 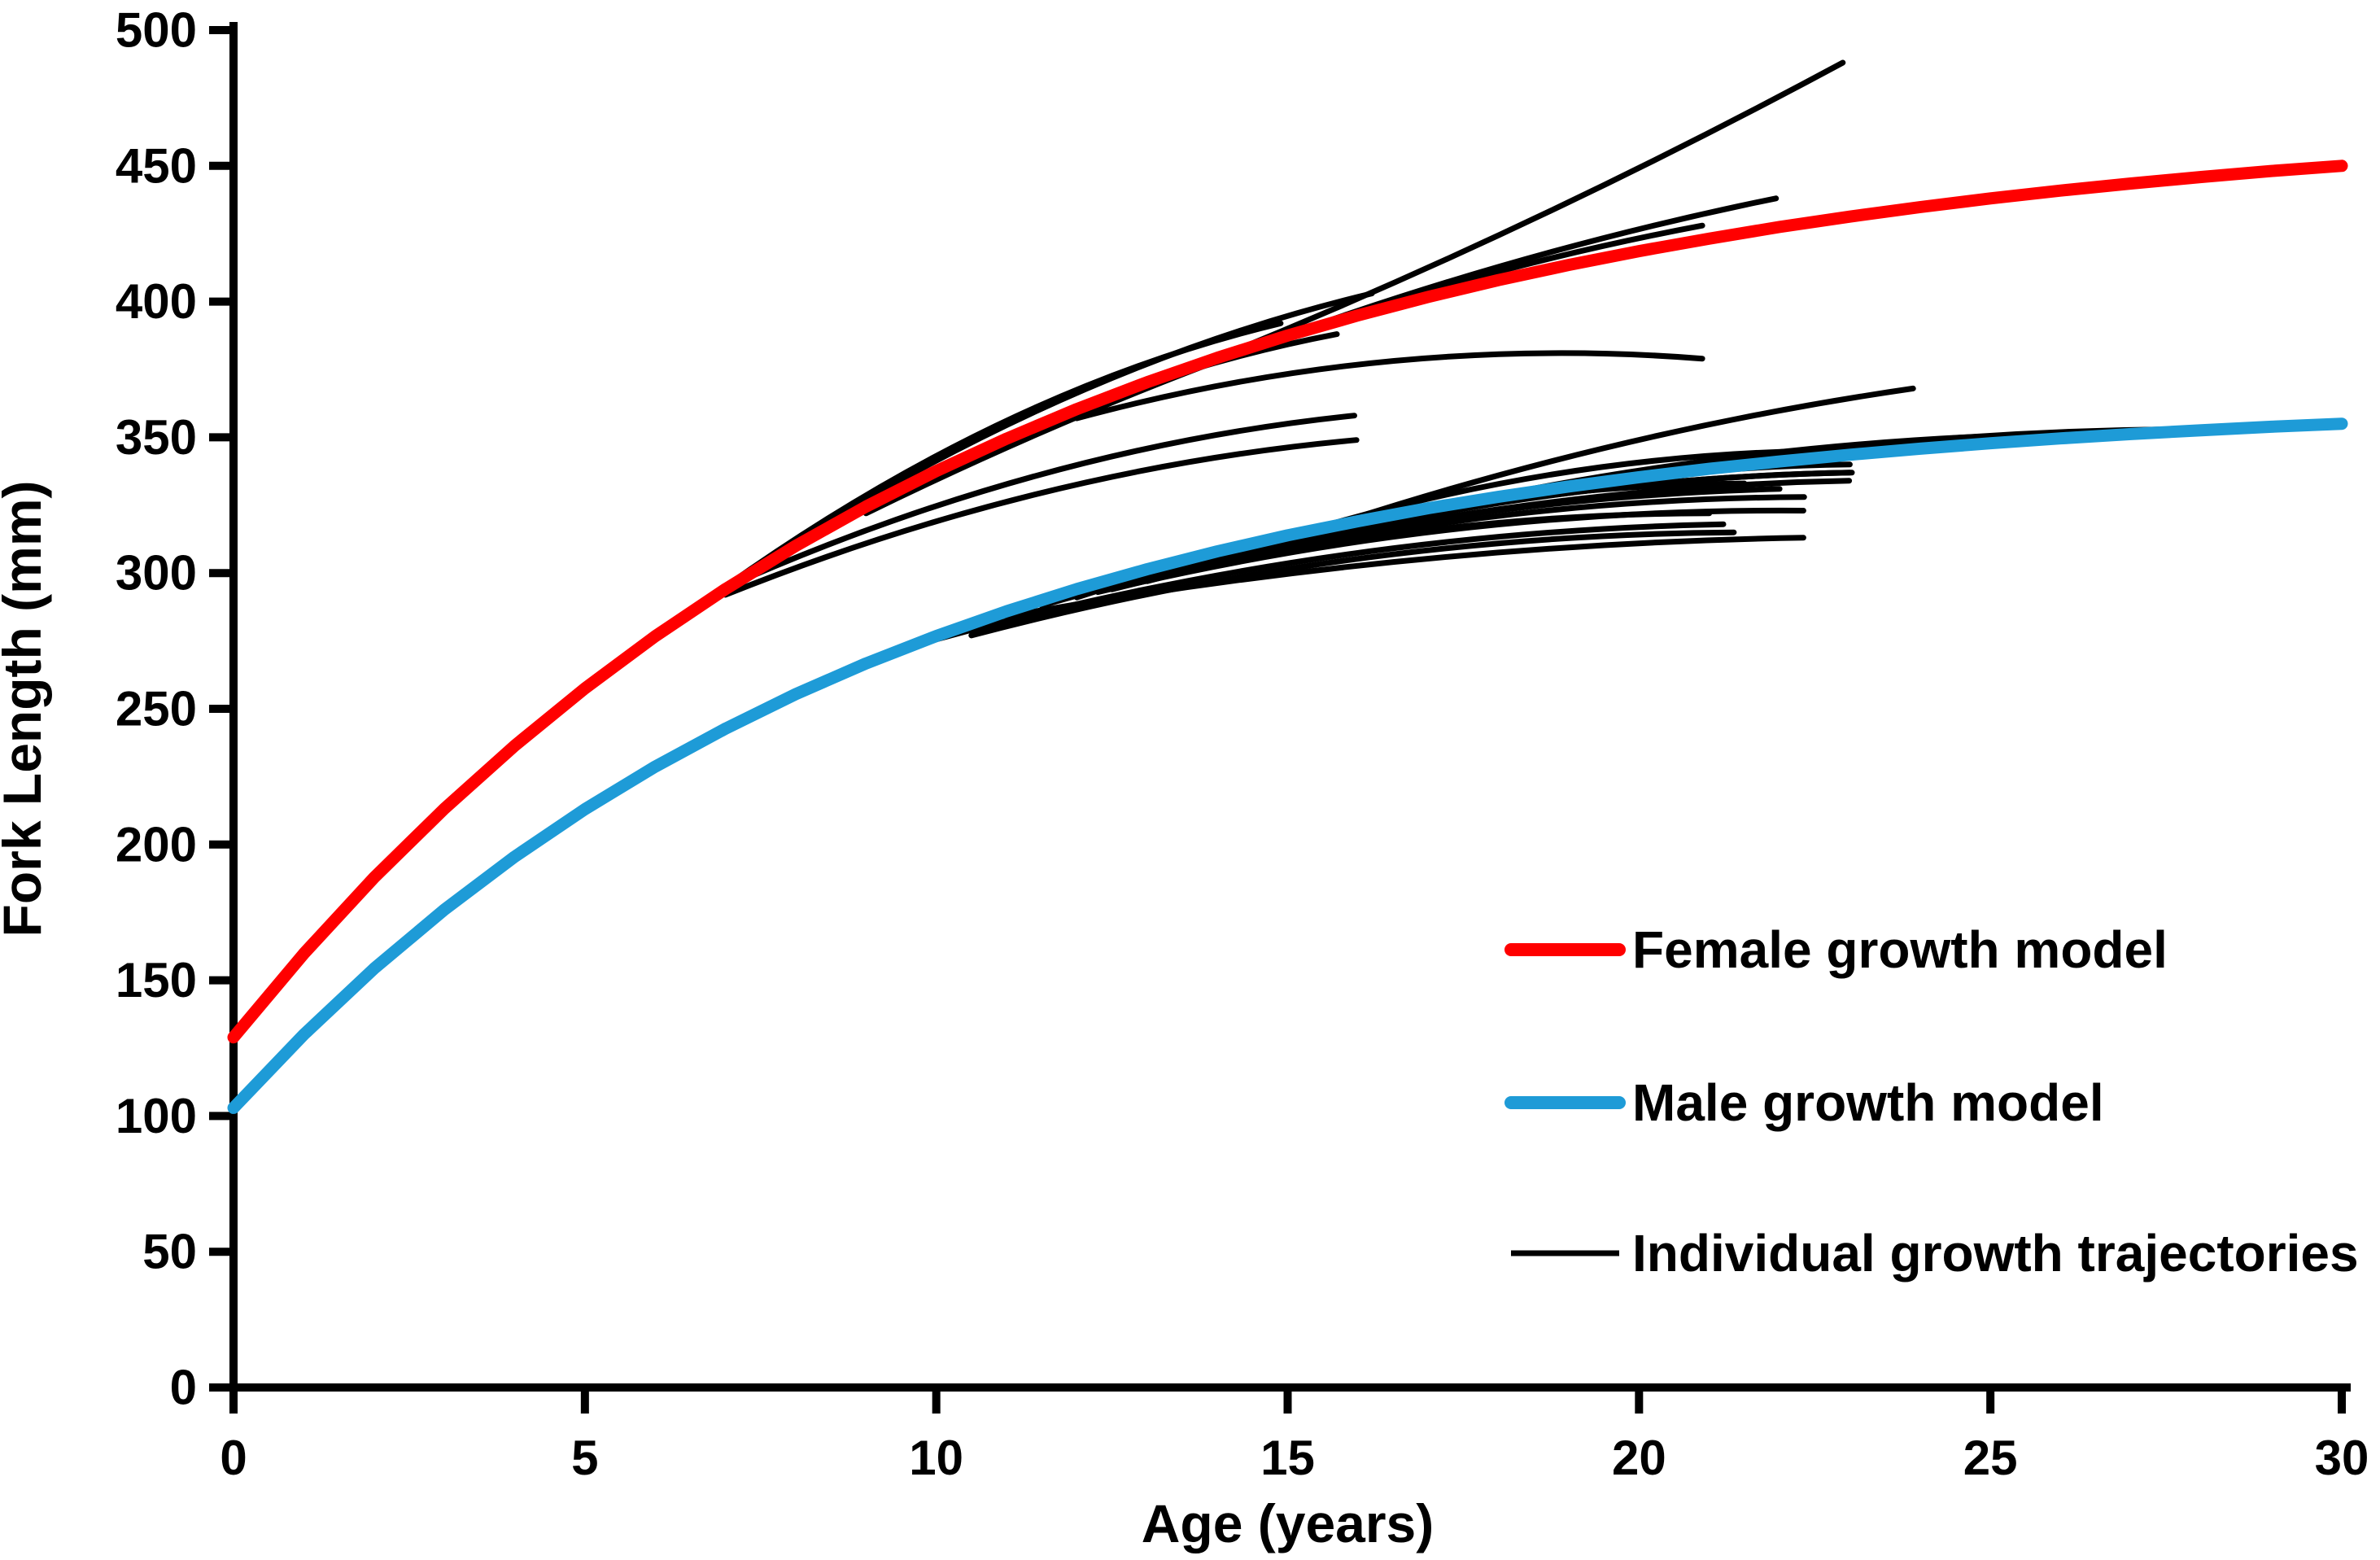 I want to click on x-tick-label: 0, so click(x=233, y=1458).